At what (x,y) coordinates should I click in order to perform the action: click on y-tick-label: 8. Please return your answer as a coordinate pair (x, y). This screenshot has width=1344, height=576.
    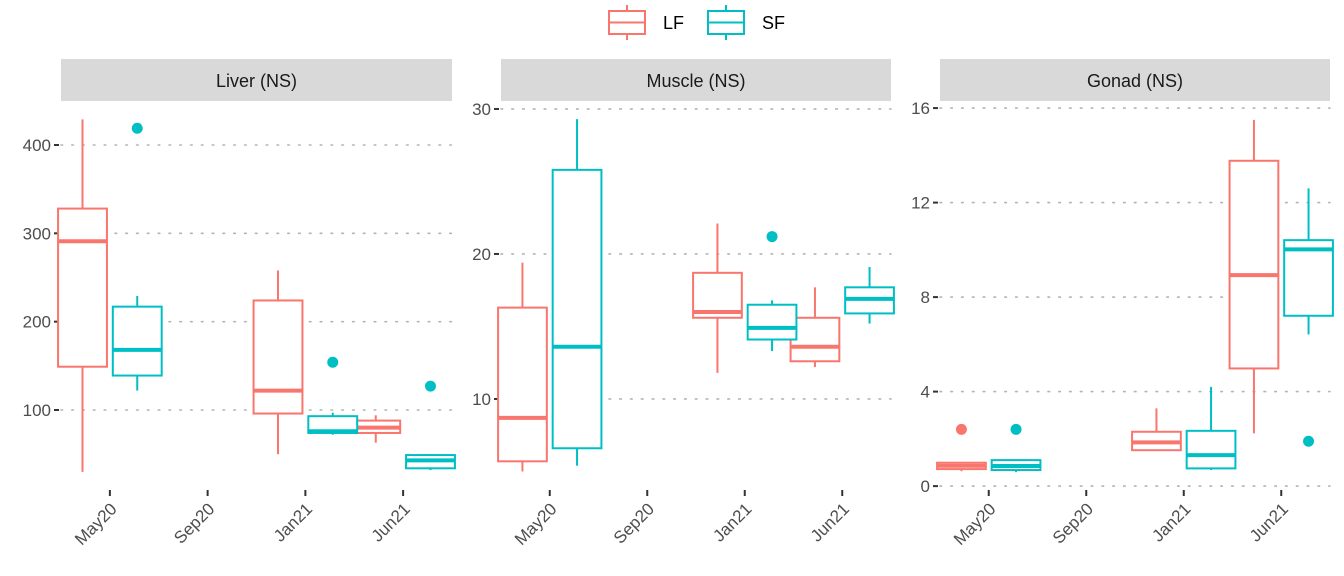
    Looking at the image, I should click on (925, 297).